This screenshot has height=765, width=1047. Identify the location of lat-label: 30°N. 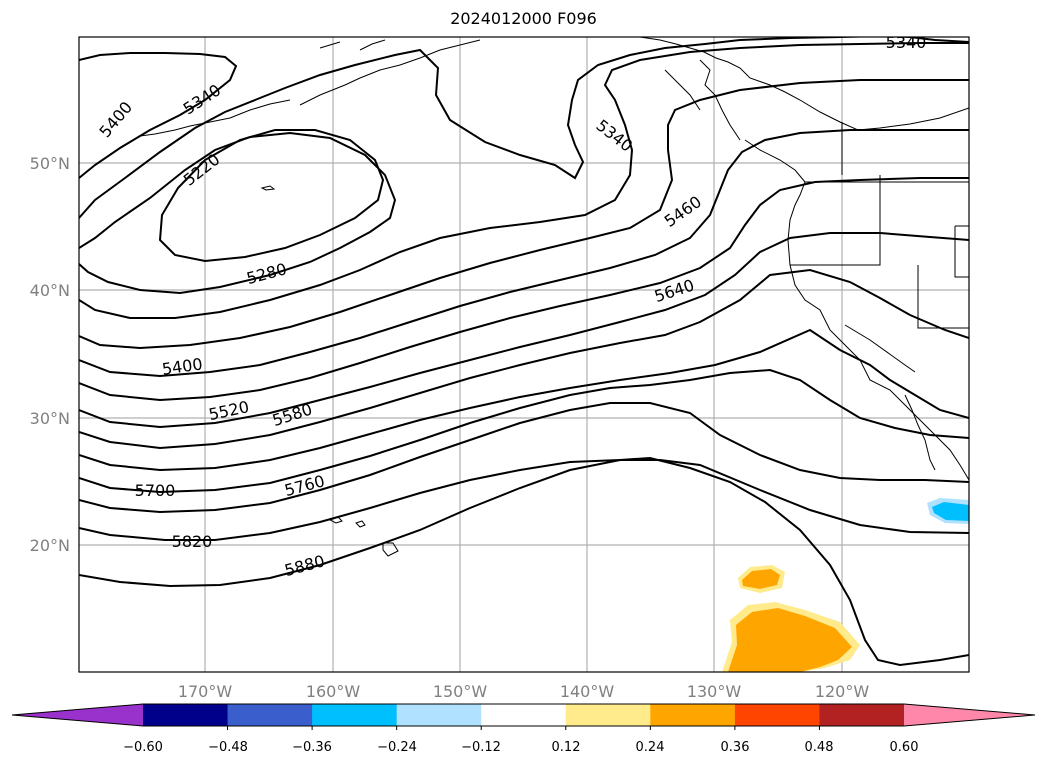
(50, 418).